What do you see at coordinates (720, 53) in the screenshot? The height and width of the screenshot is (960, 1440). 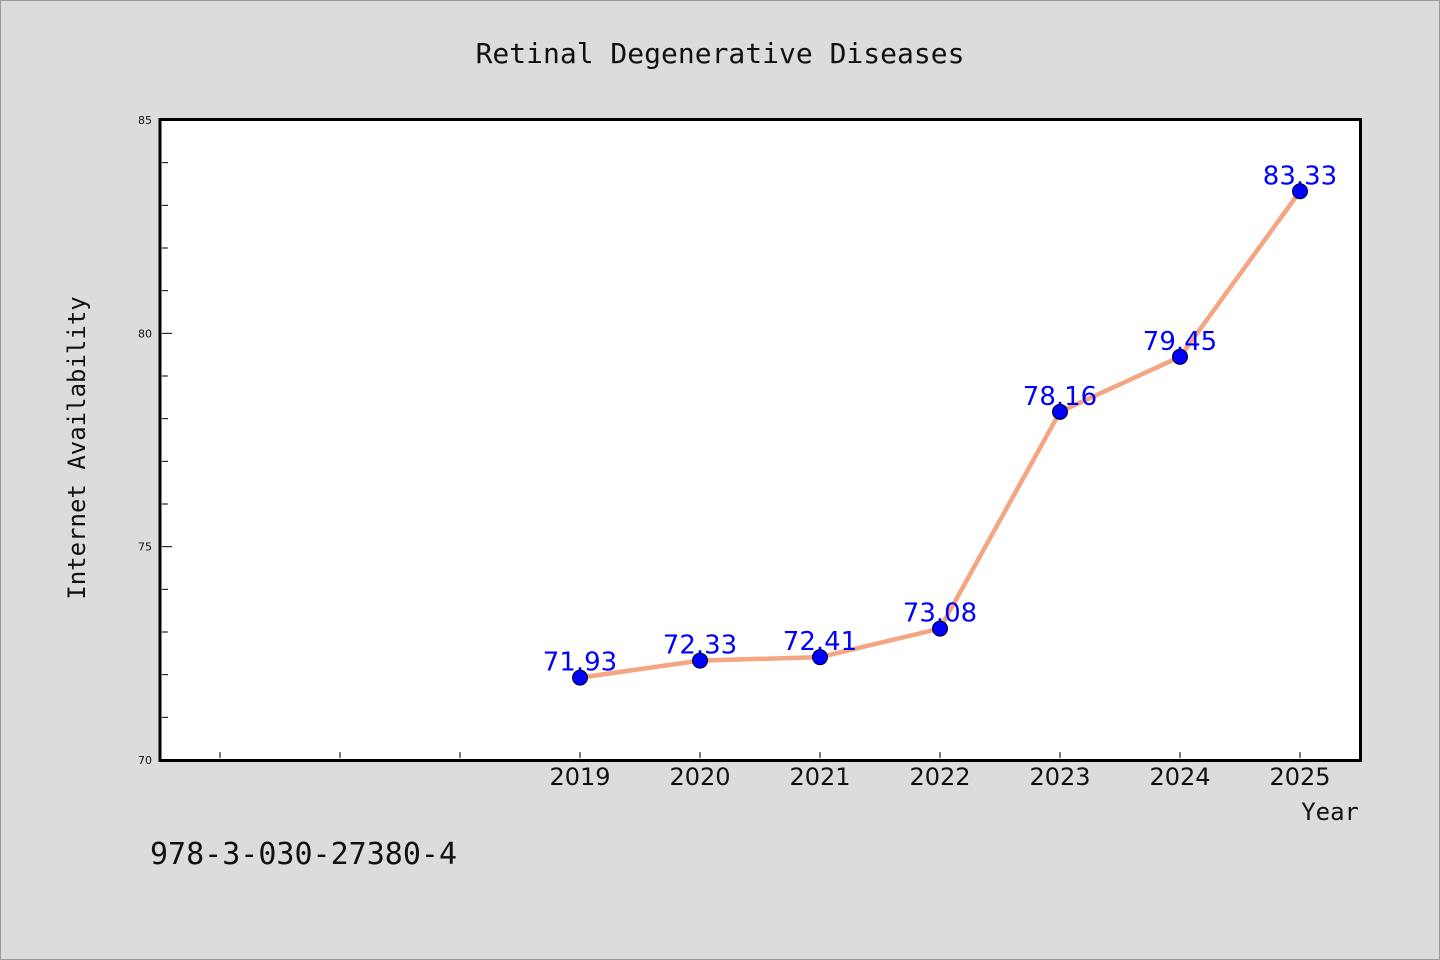 I see `chart-title: Retinal Degenerative Diseases` at bounding box center [720, 53].